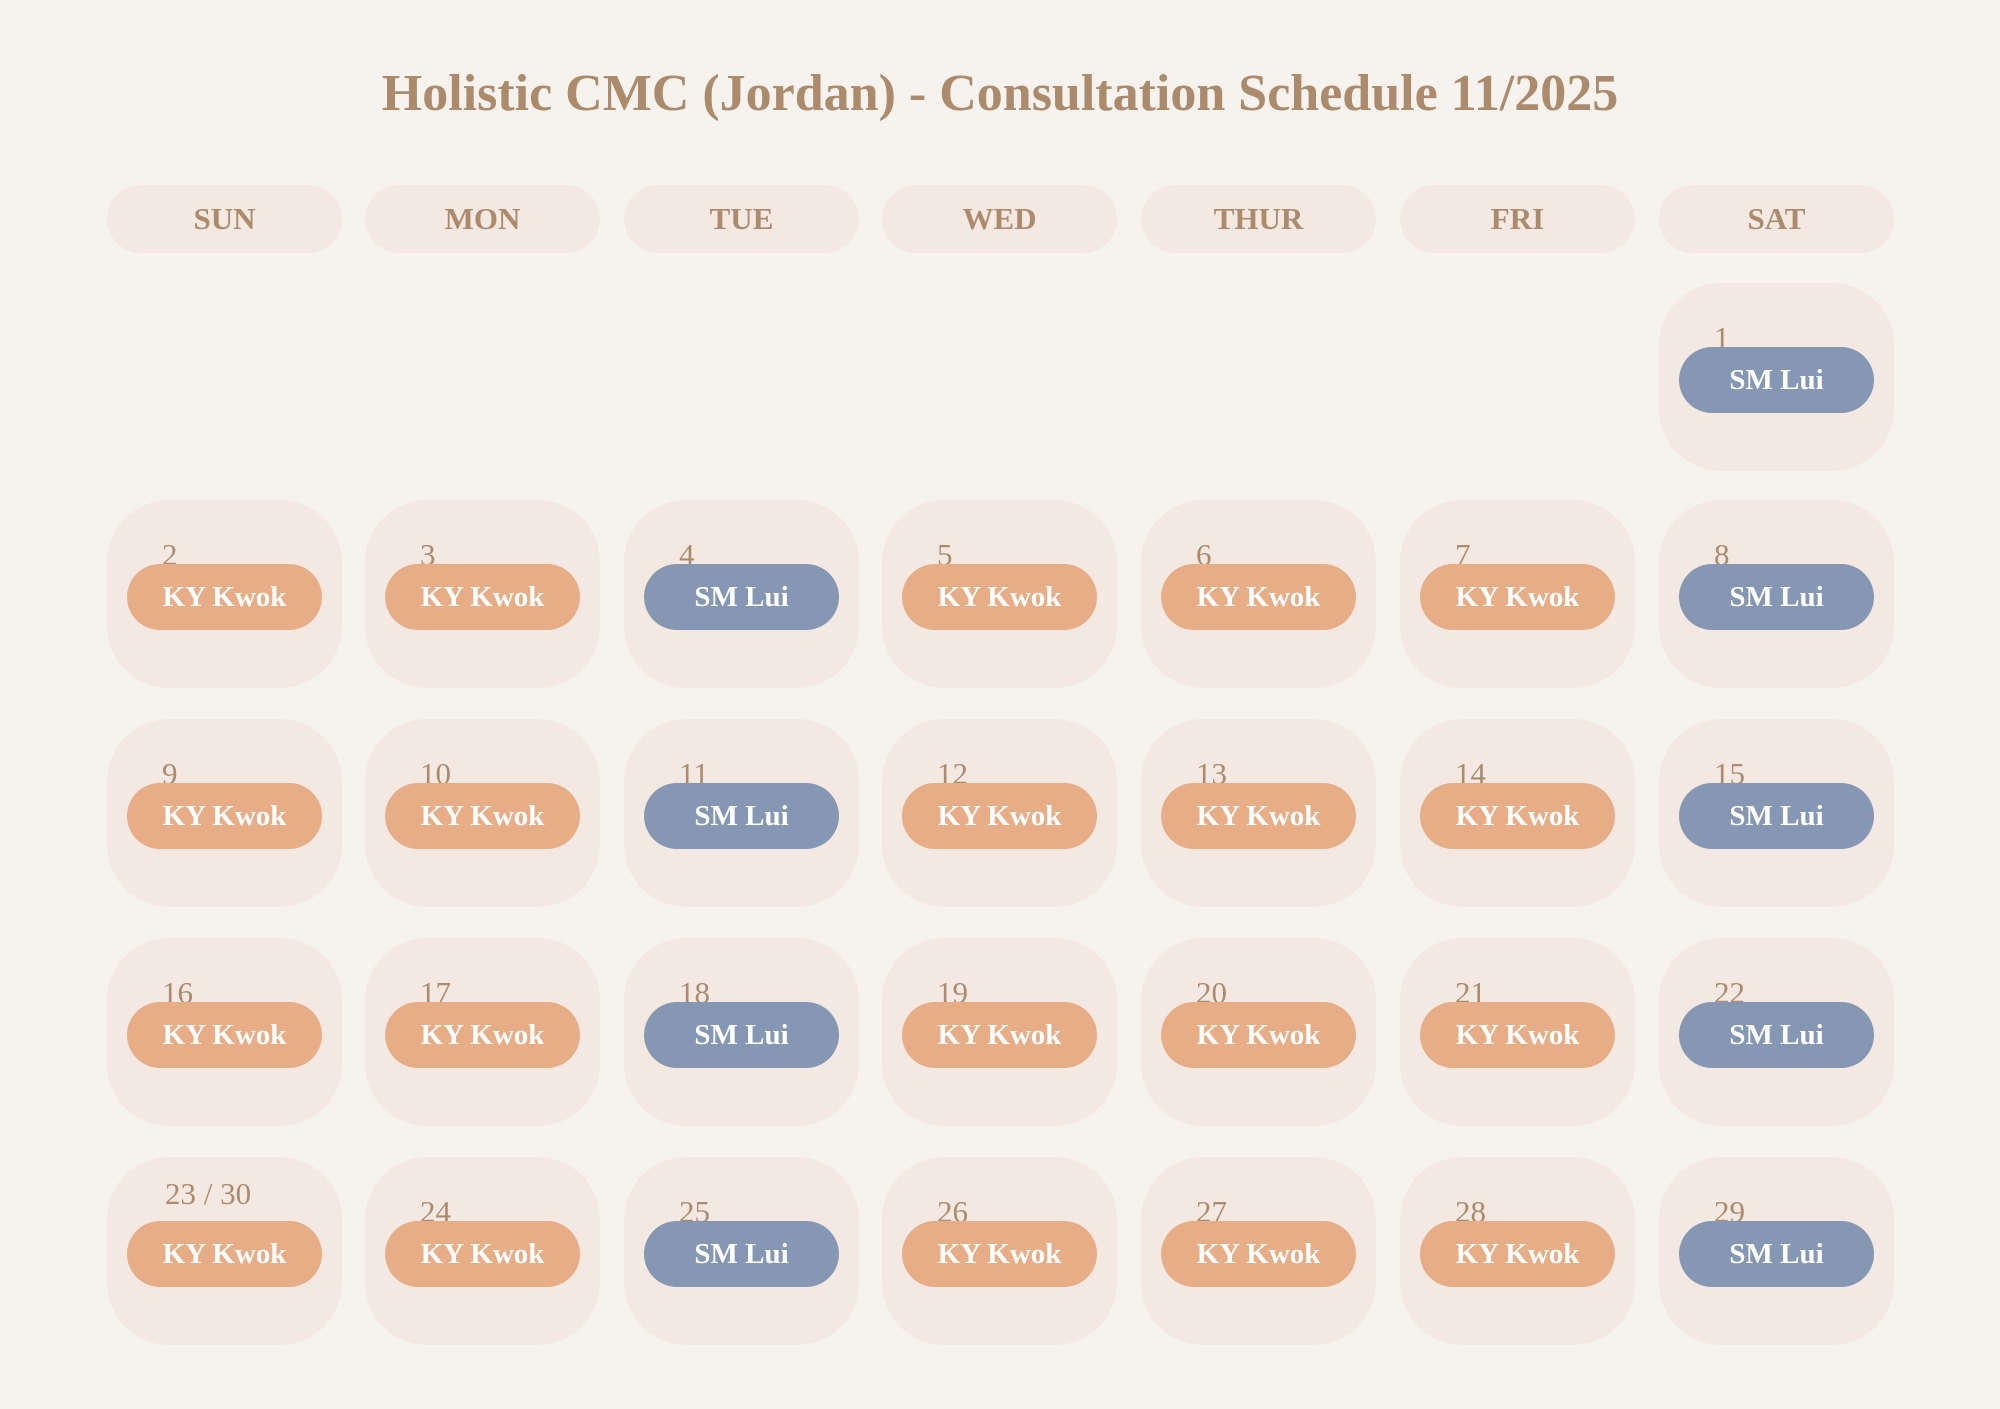 The image size is (2000, 1409). I want to click on day-cell: 7 KY Kwok, so click(1517, 594).